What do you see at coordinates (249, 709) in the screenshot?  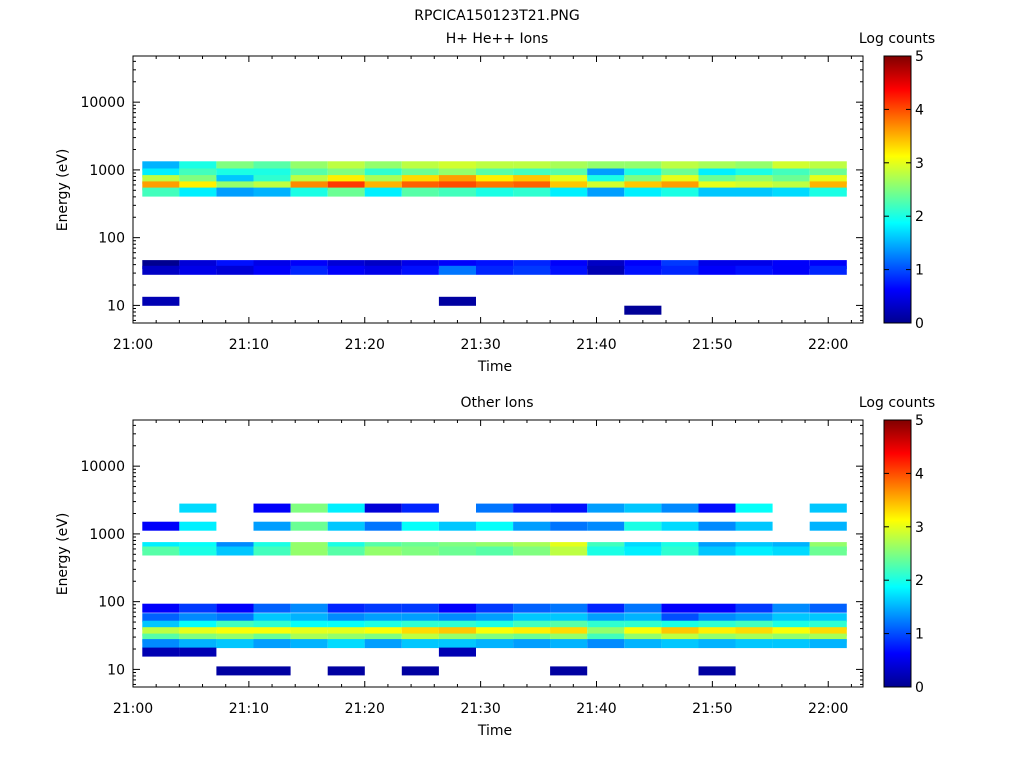 I see `x-tick-label: 21:10` at bounding box center [249, 709].